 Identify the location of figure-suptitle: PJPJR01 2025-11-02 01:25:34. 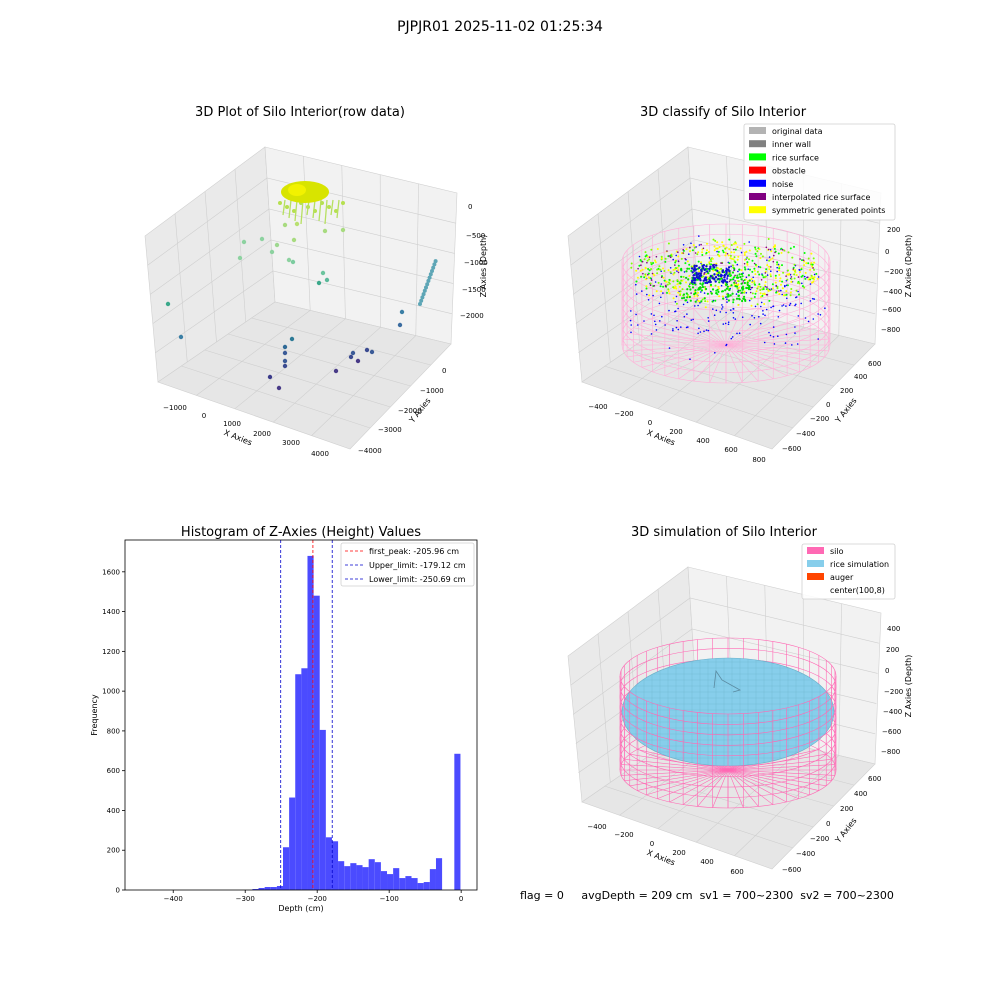
(500, 27).